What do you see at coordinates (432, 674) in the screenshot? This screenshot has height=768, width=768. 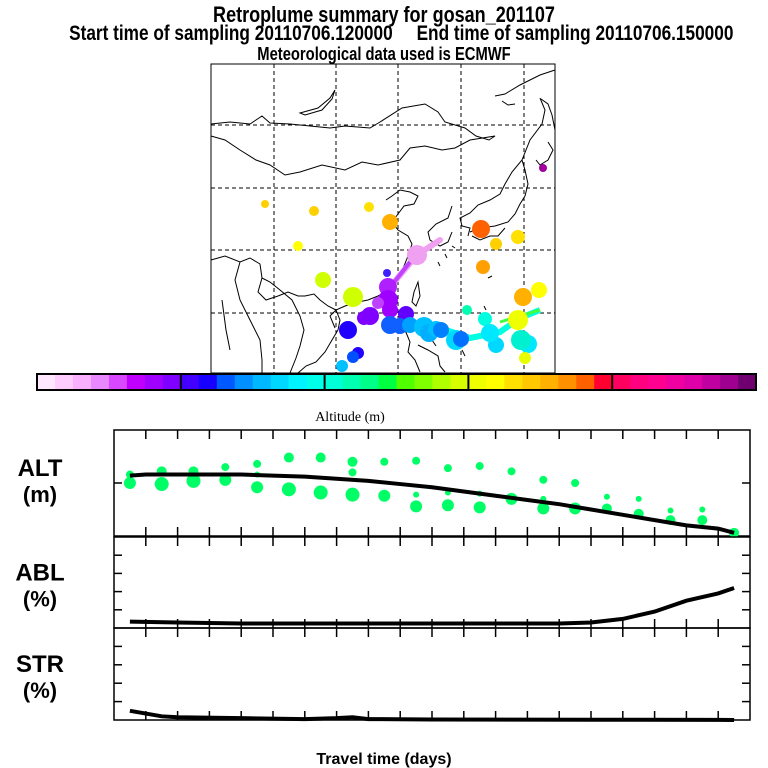 I see `panel-frame` at bounding box center [432, 674].